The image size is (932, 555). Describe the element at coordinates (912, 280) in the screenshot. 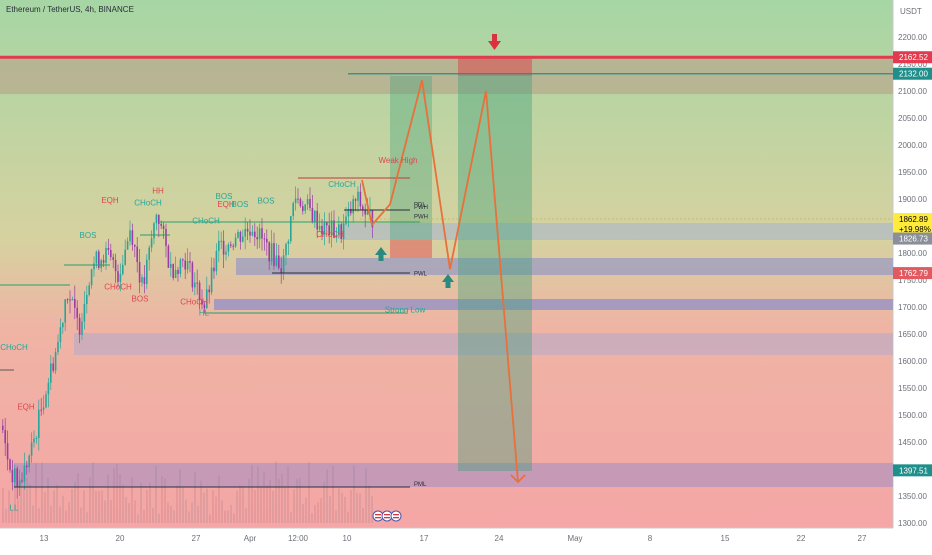

I see `price-tick-label: 1750.00` at that location.